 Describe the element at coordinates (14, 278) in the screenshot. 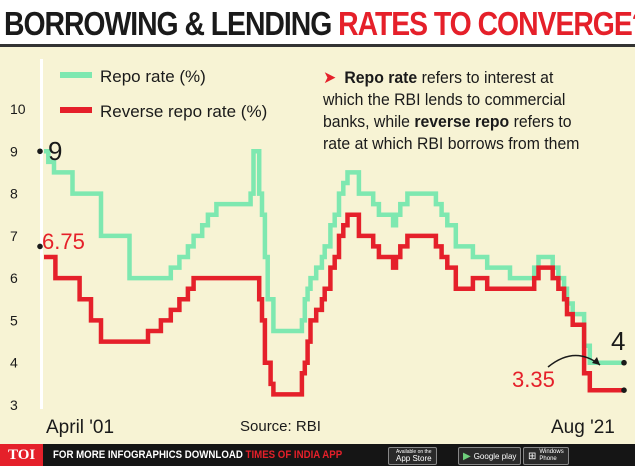

I see `y-tick-label-6: 6` at that location.